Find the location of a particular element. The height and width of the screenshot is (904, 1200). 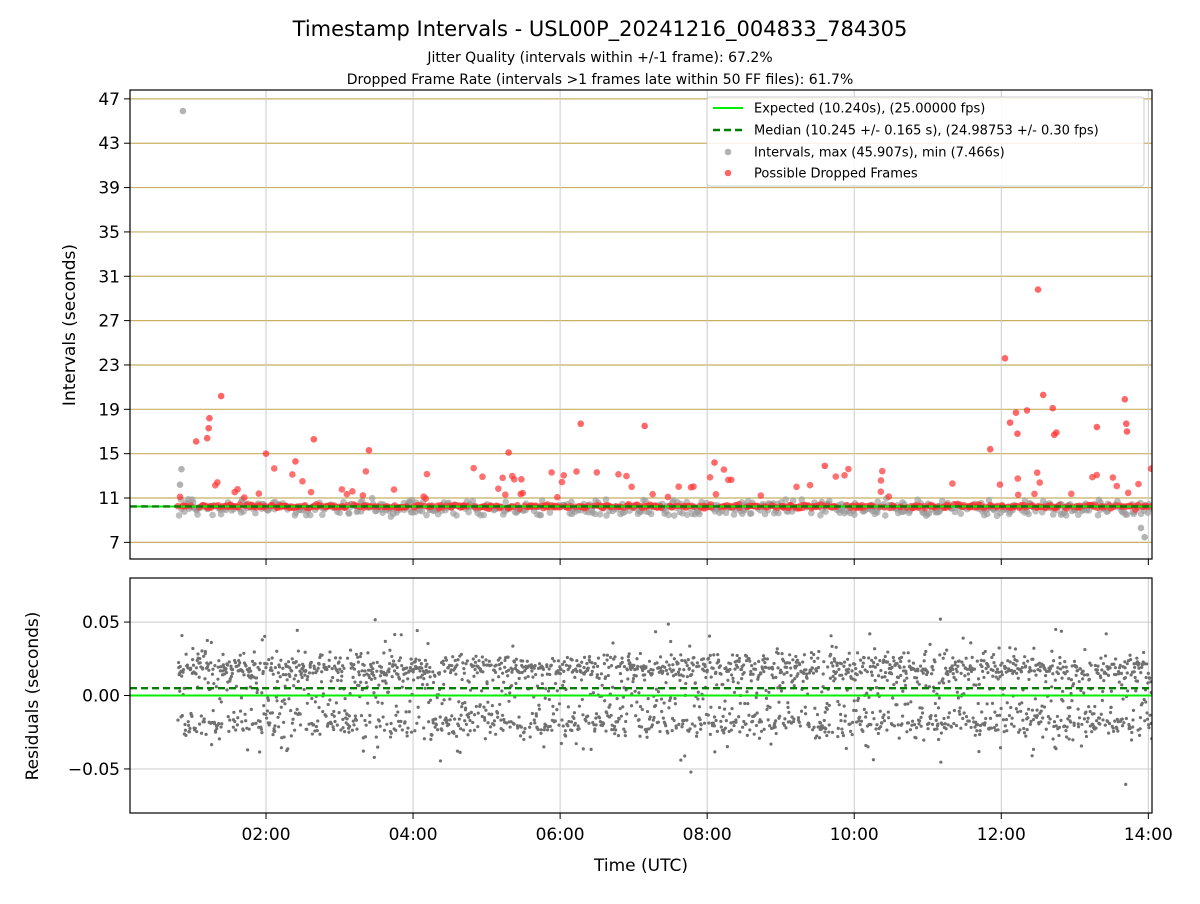

residuals-ytick-label: 0.00 is located at coordinates (101, 697).